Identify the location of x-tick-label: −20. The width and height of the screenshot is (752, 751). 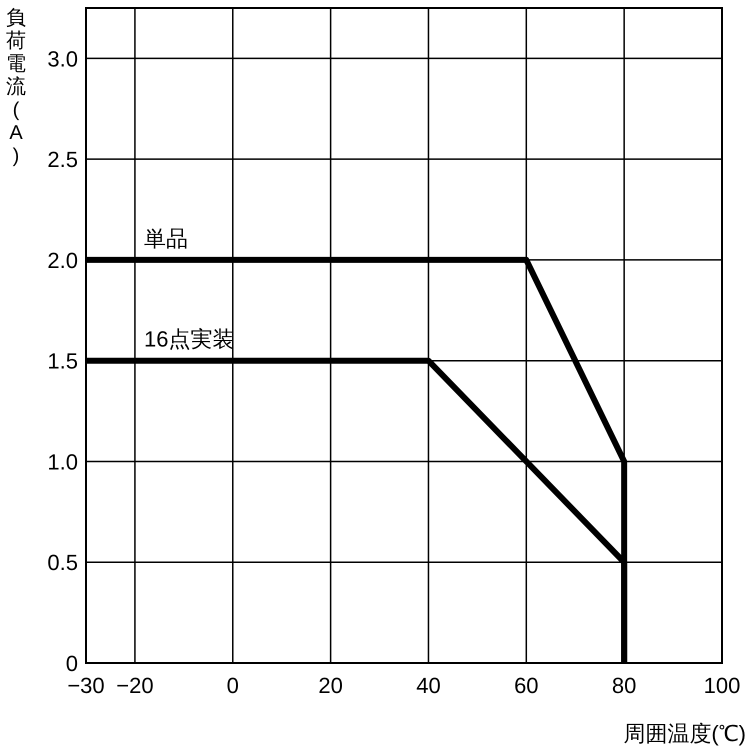
(135, 685).